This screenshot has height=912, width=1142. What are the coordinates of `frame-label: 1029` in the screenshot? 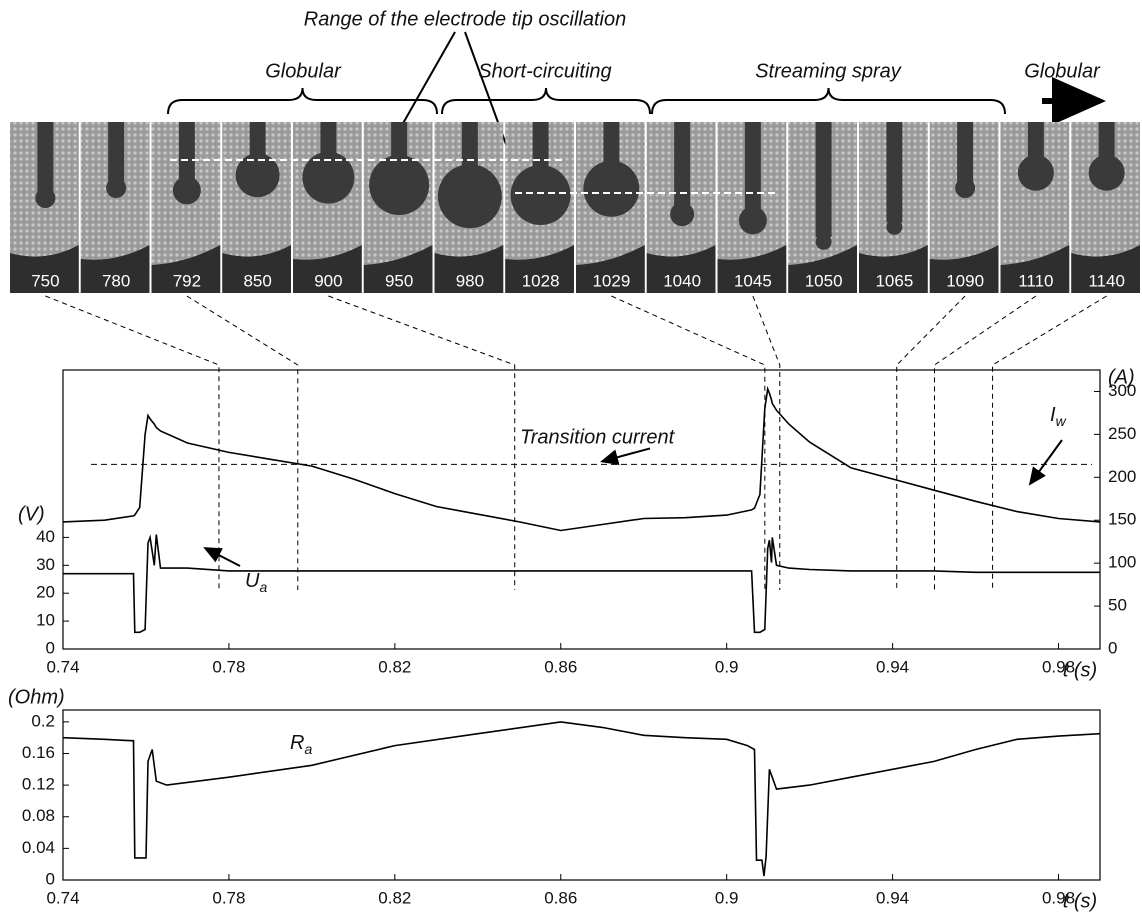 It's located at (611, 280).